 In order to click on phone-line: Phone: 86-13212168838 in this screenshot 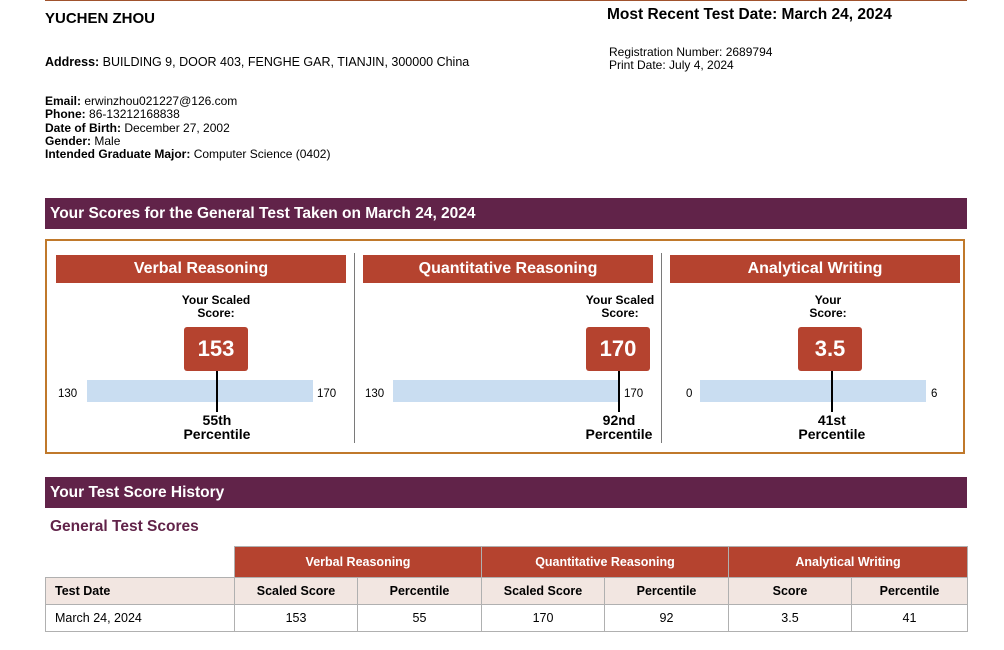, I will do `click(187, 114)`.